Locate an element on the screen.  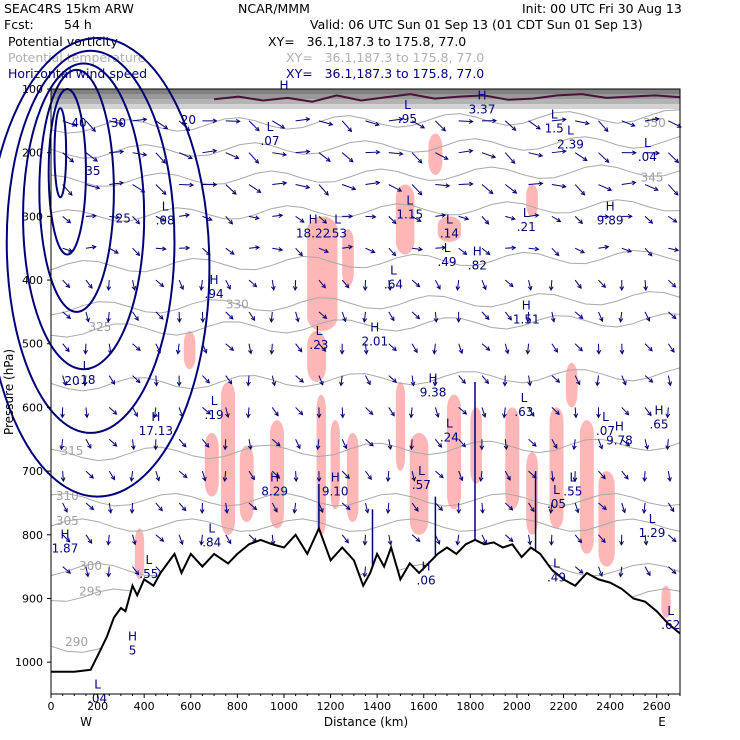
forecast-value: 54 h is located at coordinates (78, 24).